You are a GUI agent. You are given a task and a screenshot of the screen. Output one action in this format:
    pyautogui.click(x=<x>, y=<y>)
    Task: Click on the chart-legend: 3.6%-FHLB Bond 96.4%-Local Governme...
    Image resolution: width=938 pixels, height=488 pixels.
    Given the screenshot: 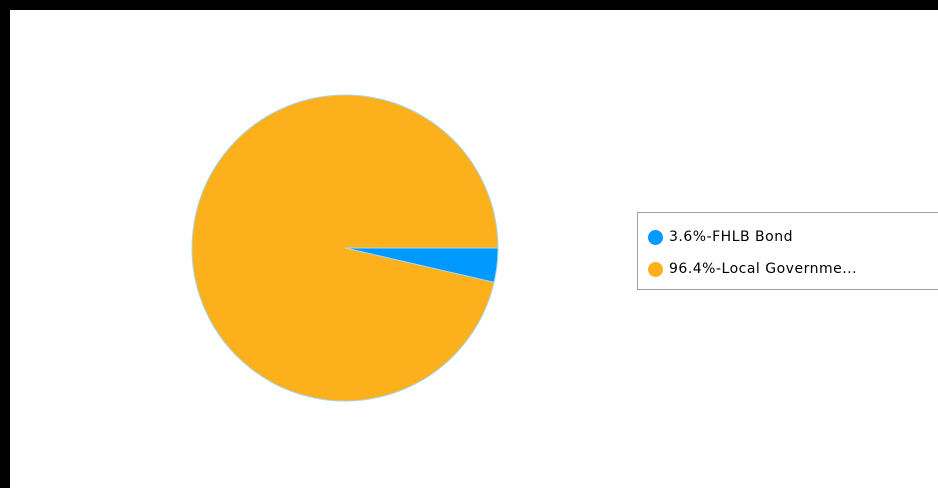 What is the action you would take?
    pyautogui.click(x=787, y=251)
    